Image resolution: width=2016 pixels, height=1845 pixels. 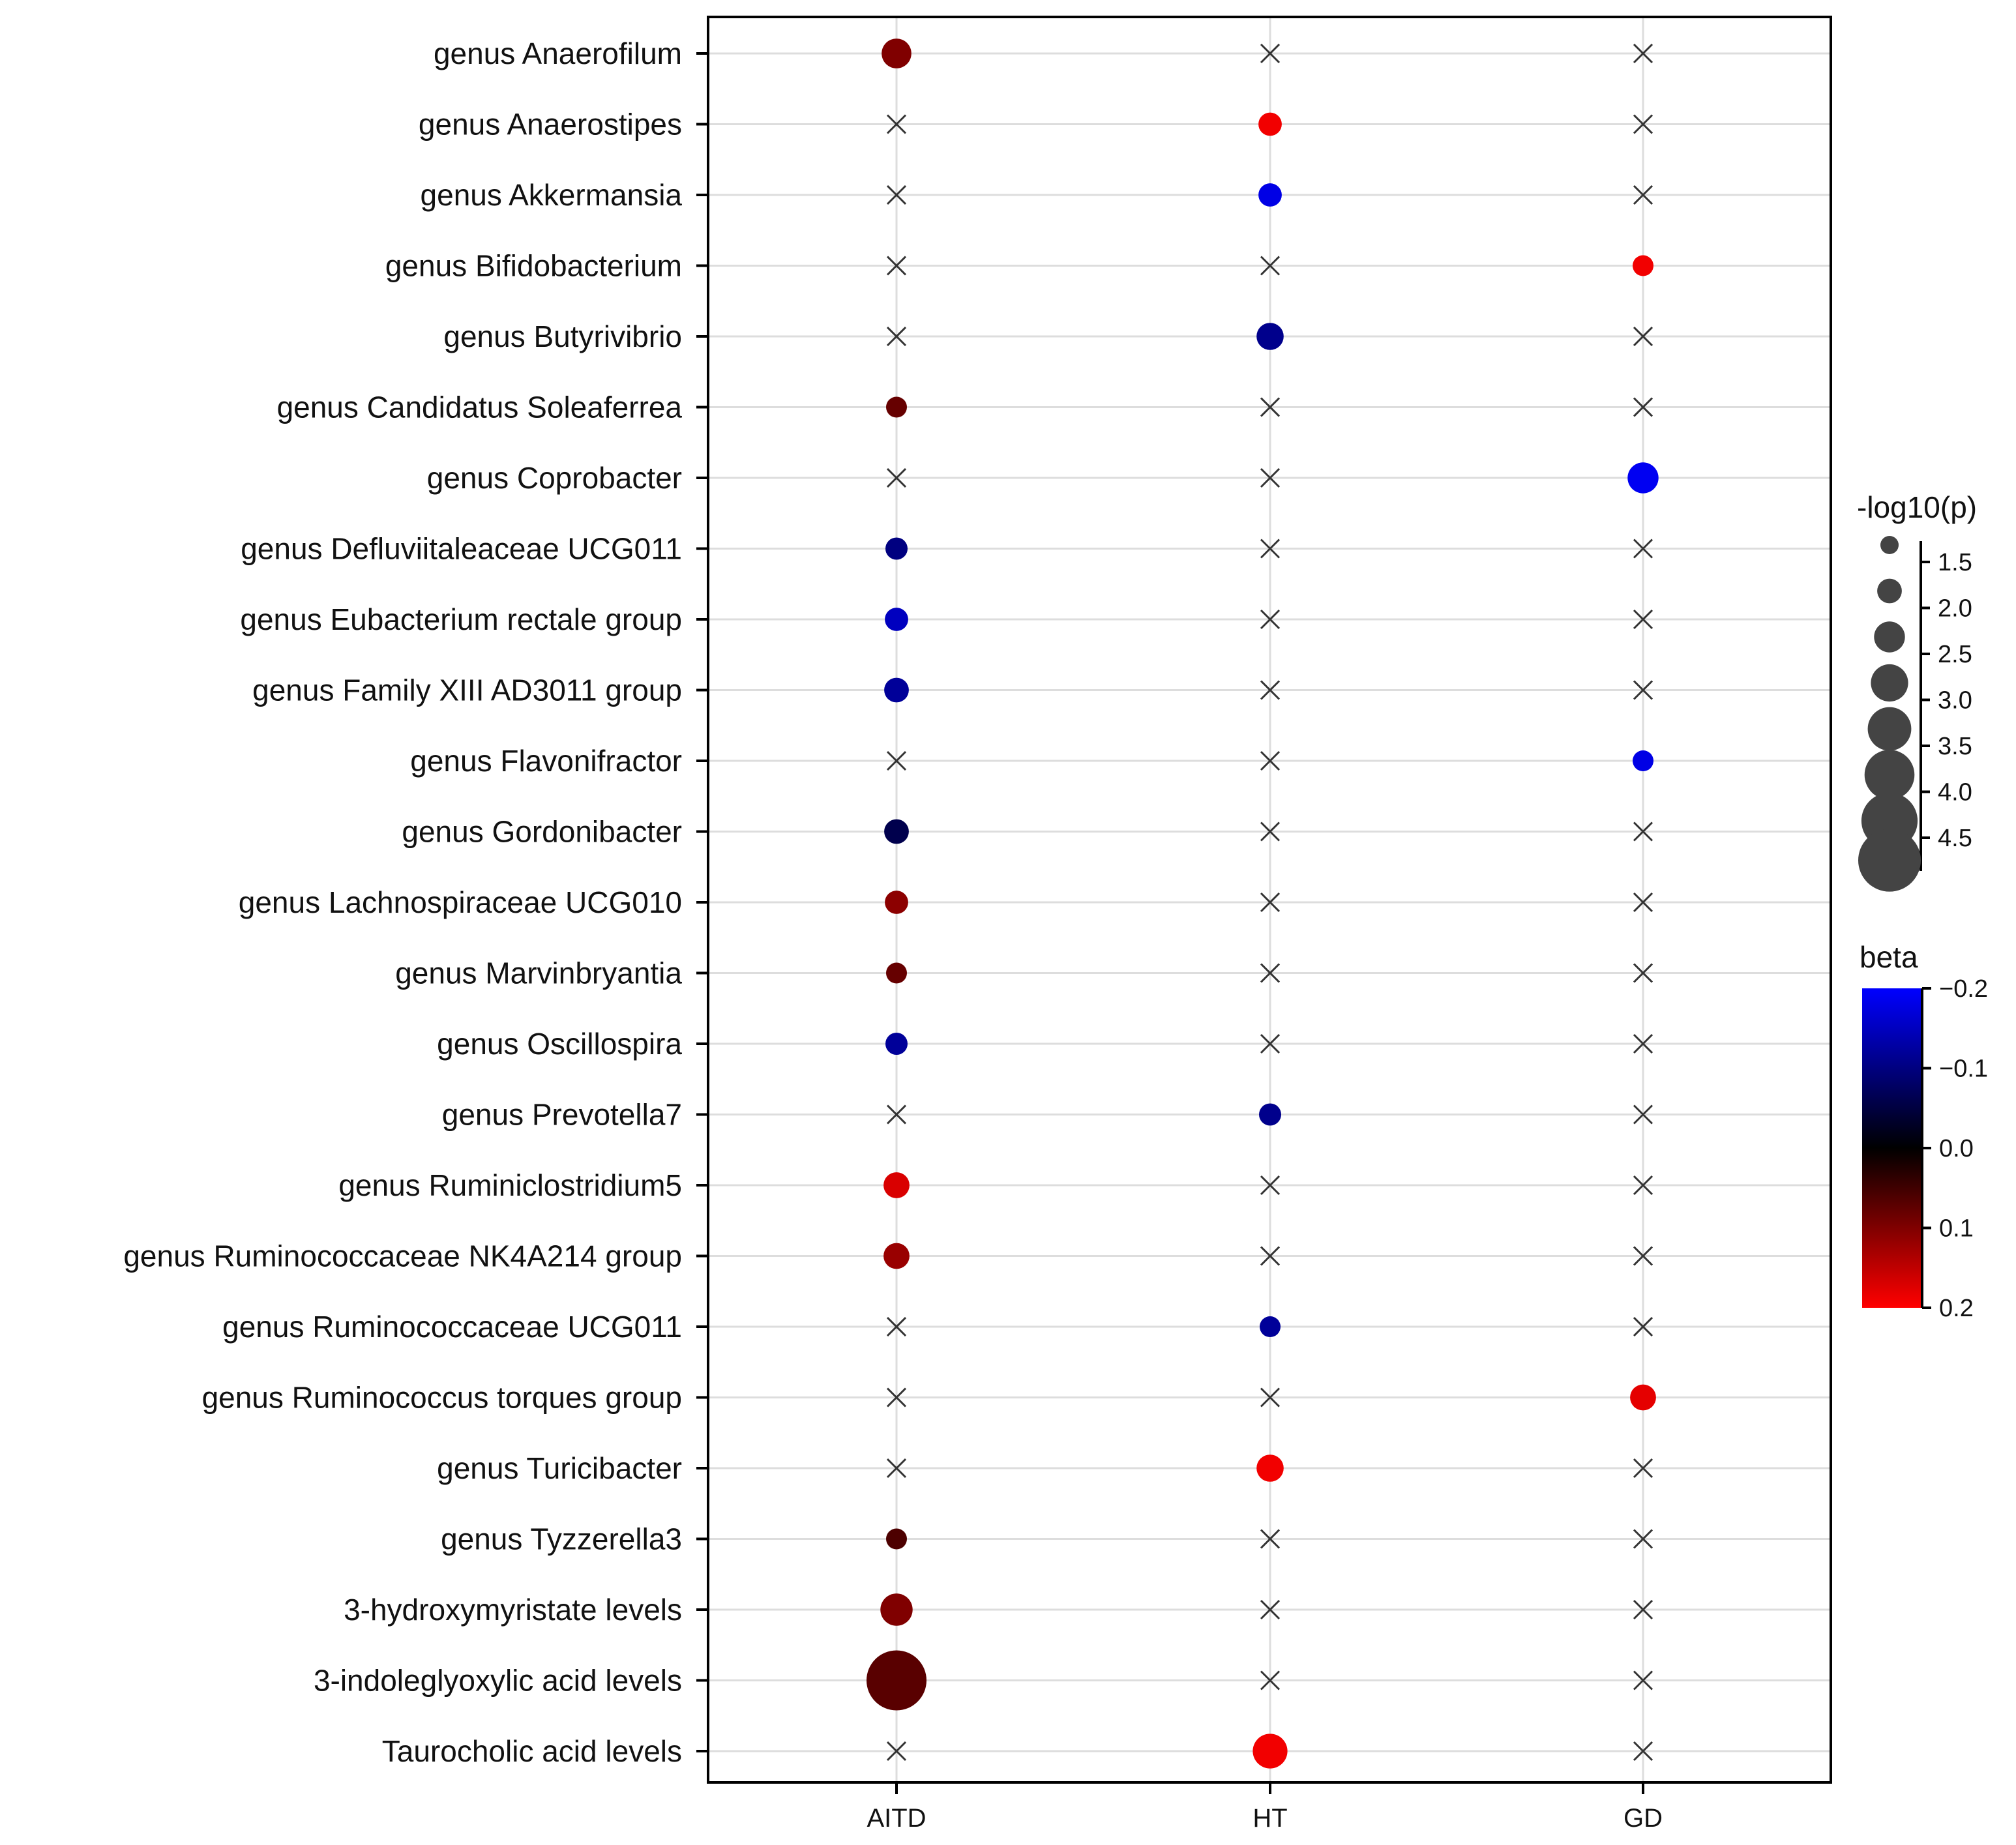 I want to click on y-tick-label: genus Ruminiclostridium5, so click(x=510, y=1185).